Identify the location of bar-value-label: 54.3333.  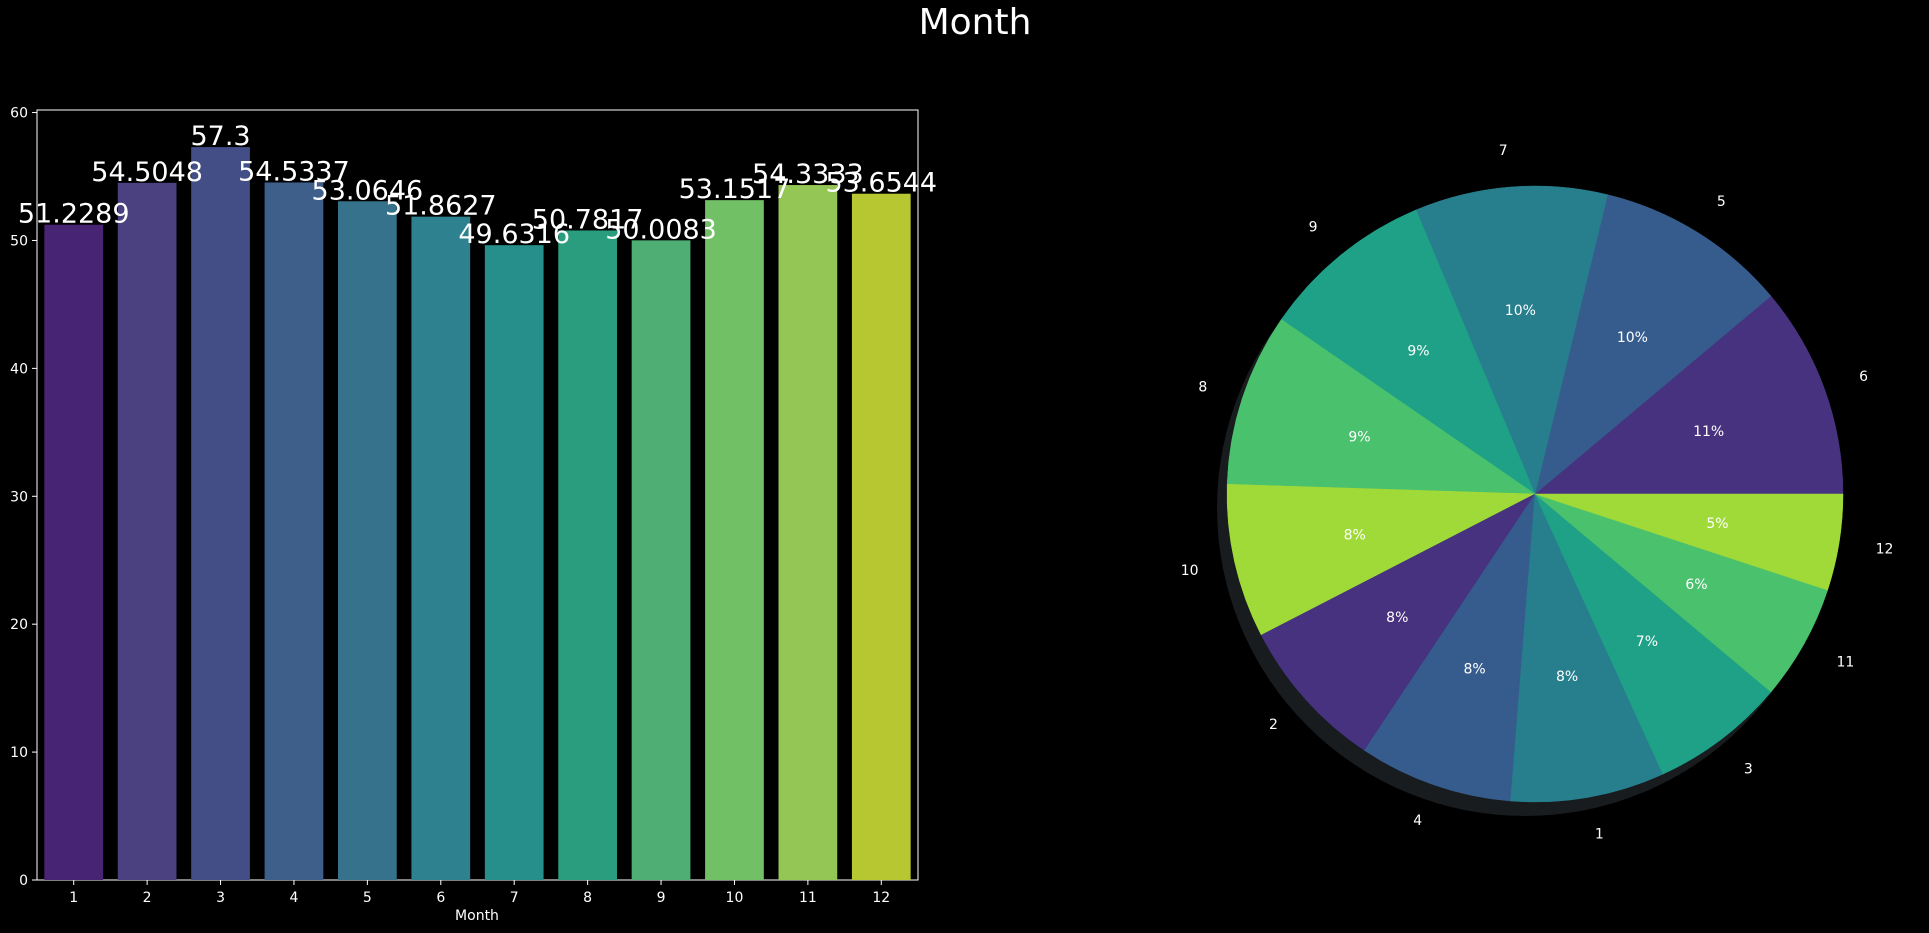
(808, 174).